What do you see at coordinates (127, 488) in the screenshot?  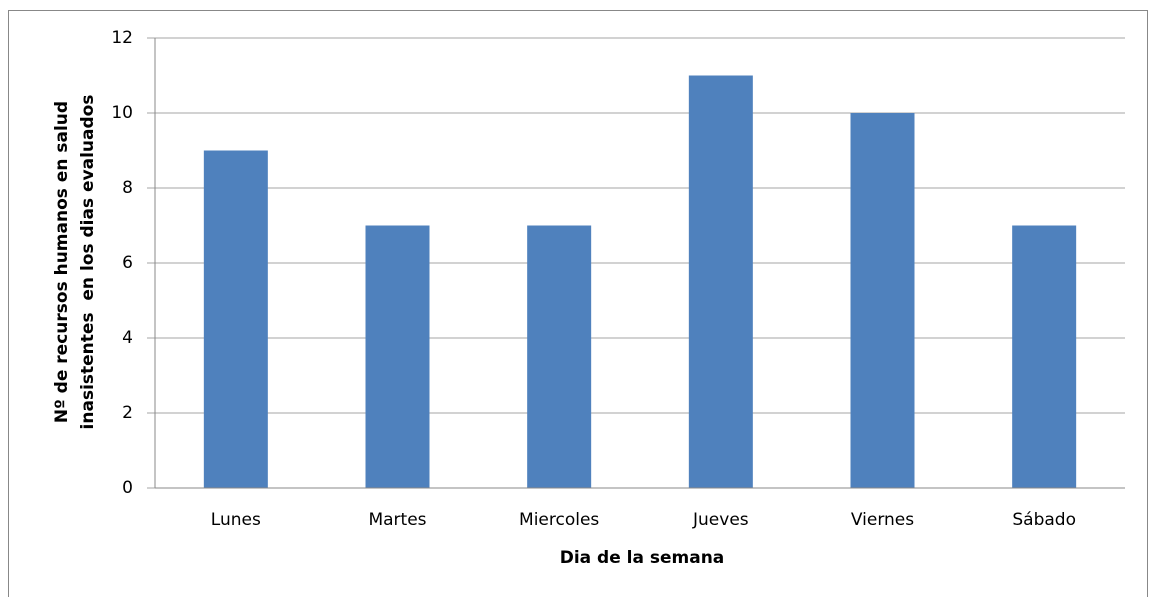 I see `y-tick-label: 0` at bounding box center [127, 488].